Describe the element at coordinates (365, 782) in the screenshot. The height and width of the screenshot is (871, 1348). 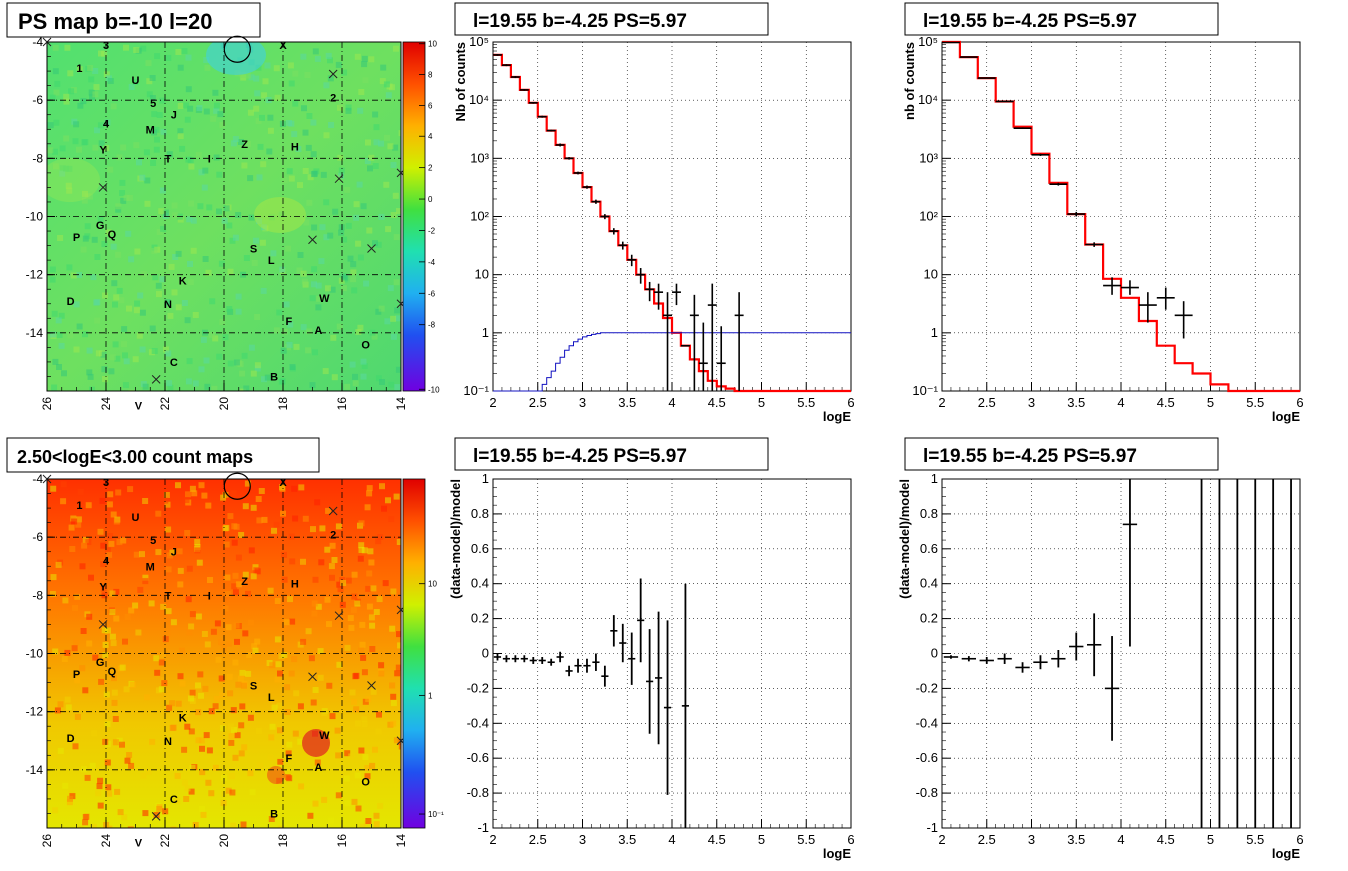
I see `map-source-label: O` at that location.